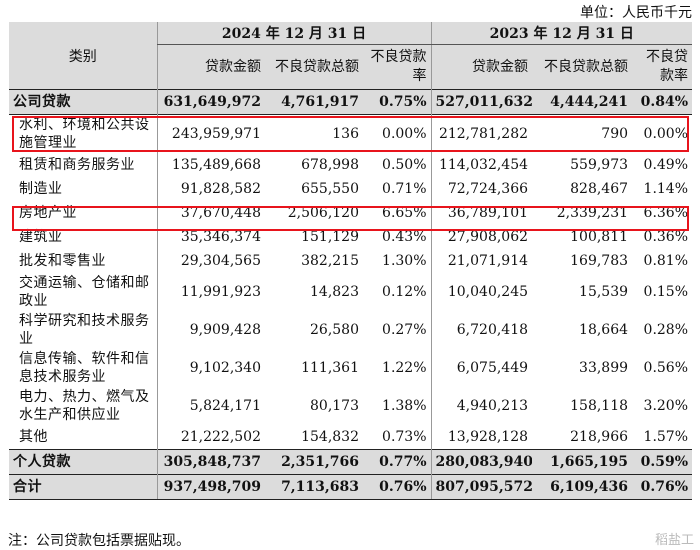  I want to click on row-name: 信息传输、软件和信息技术服务业, so click(84, 368).